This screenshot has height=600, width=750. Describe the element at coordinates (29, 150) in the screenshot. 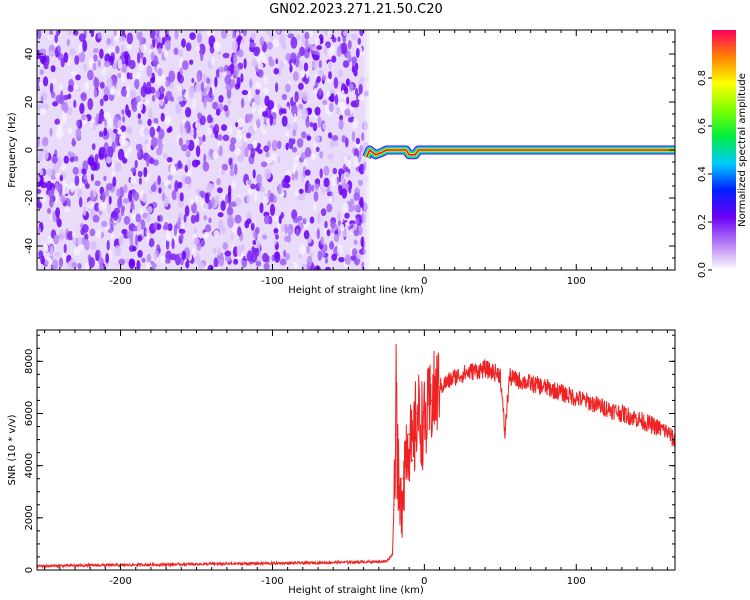

I see `spectrogram-y-tick-label: 0` at that location.